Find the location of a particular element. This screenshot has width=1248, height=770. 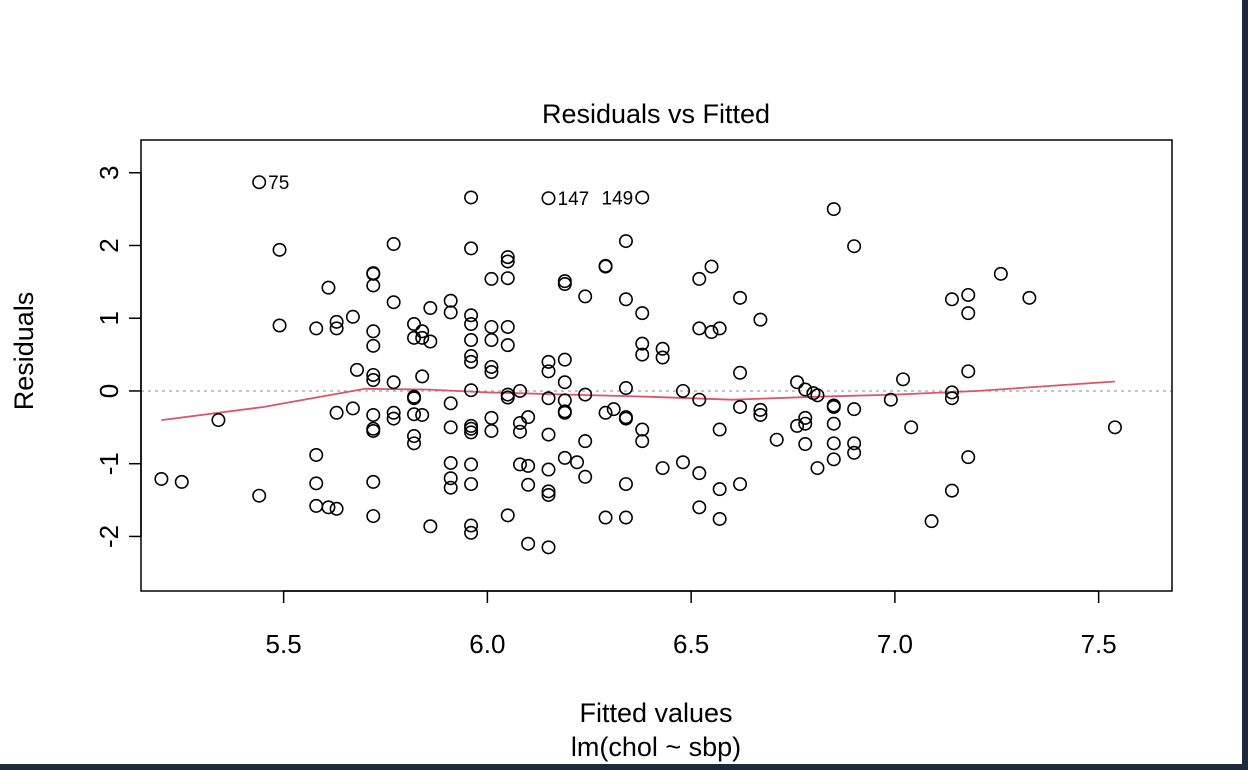

x-tick-label: 7.5 is located at coordinates (1099, 644).